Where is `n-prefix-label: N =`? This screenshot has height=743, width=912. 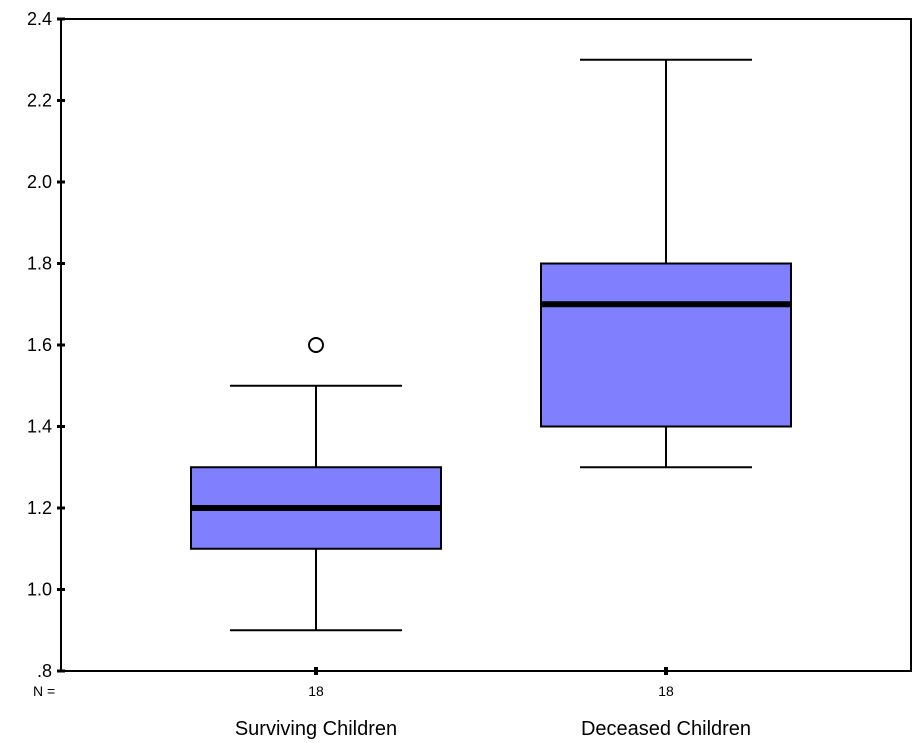 n-prefix-label: N = is located at coordinates (44, 691).